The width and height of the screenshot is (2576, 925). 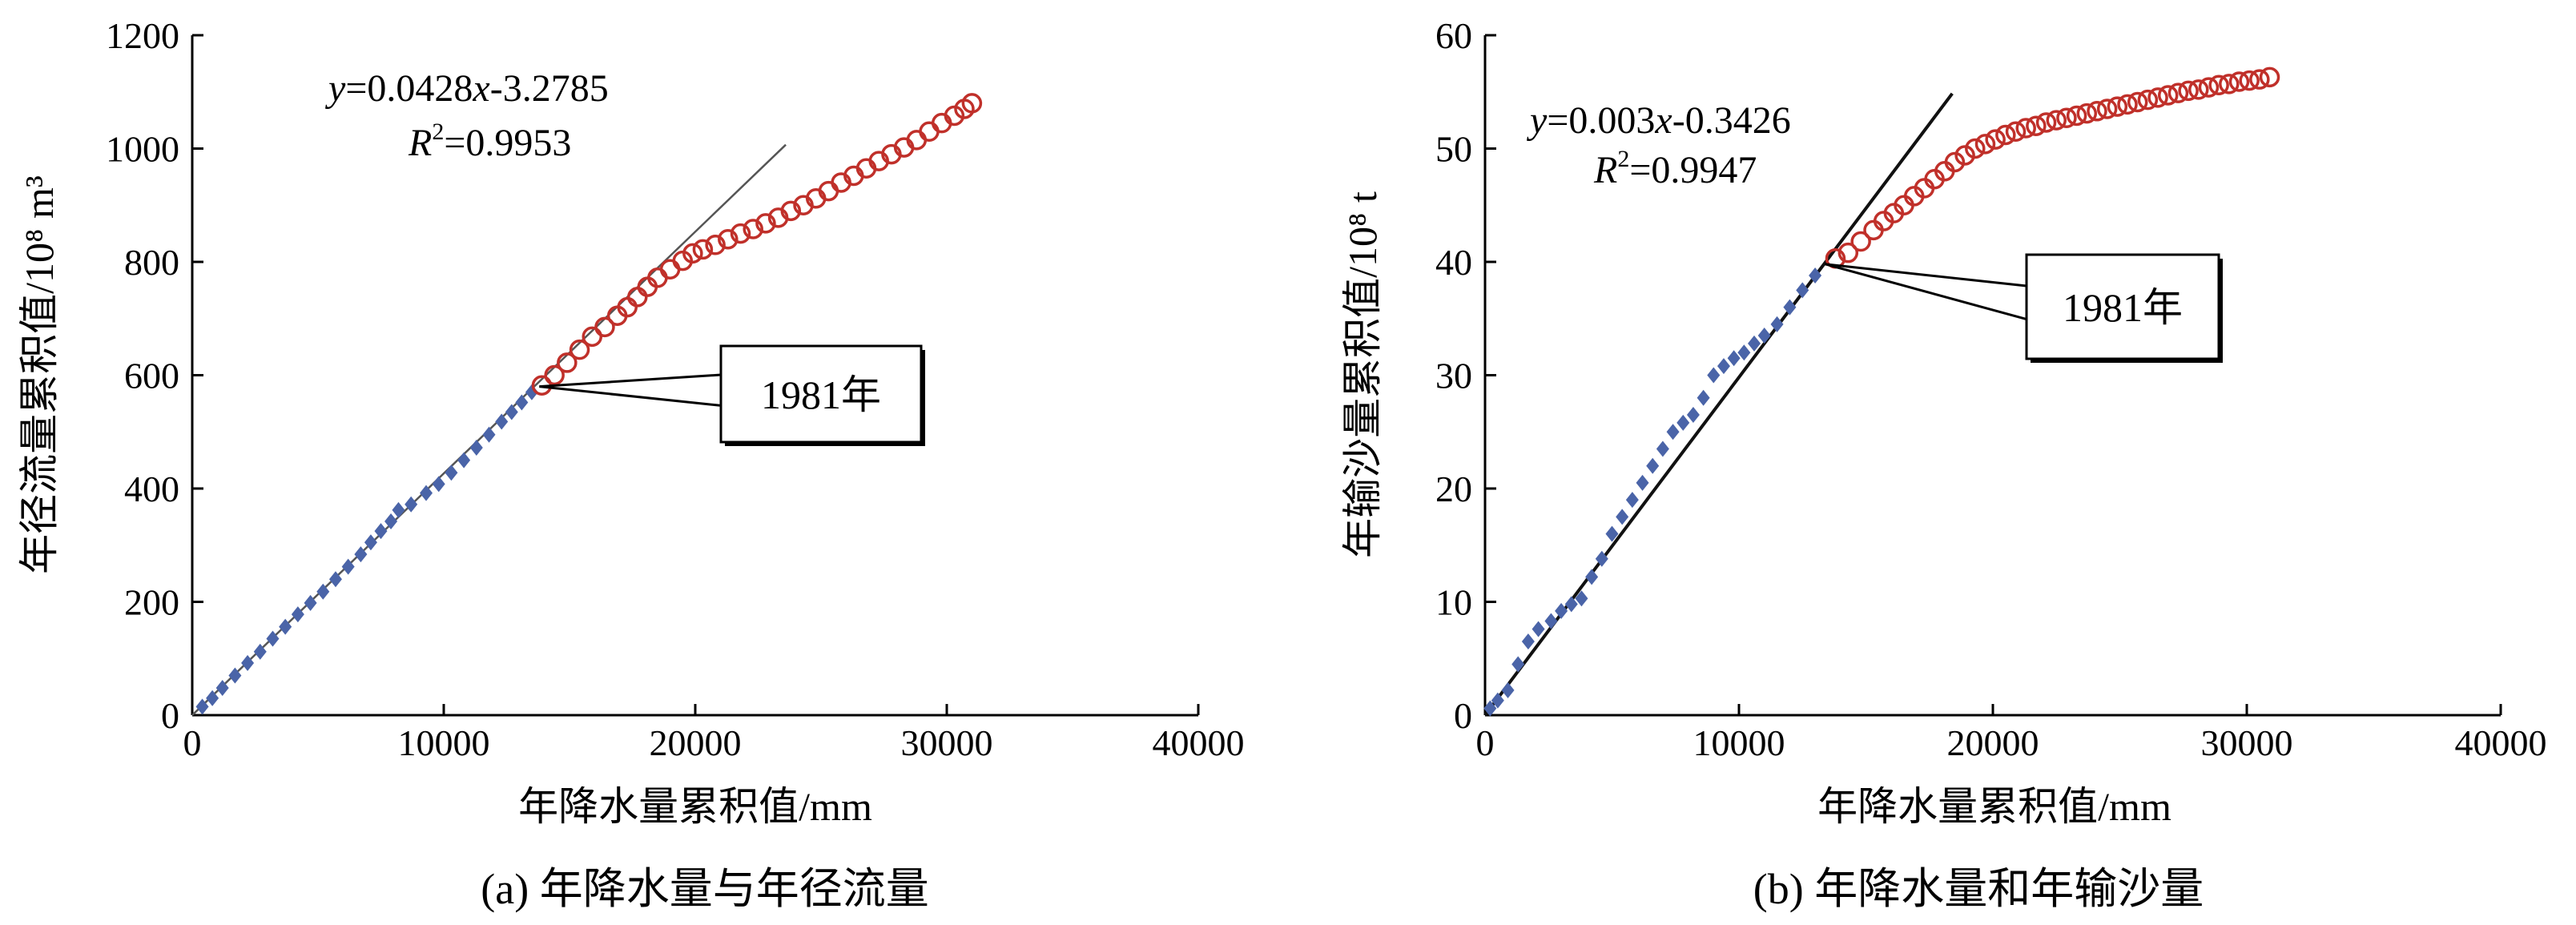 I want to click on y-tick-label: 60, so click(x=1454, y=35).